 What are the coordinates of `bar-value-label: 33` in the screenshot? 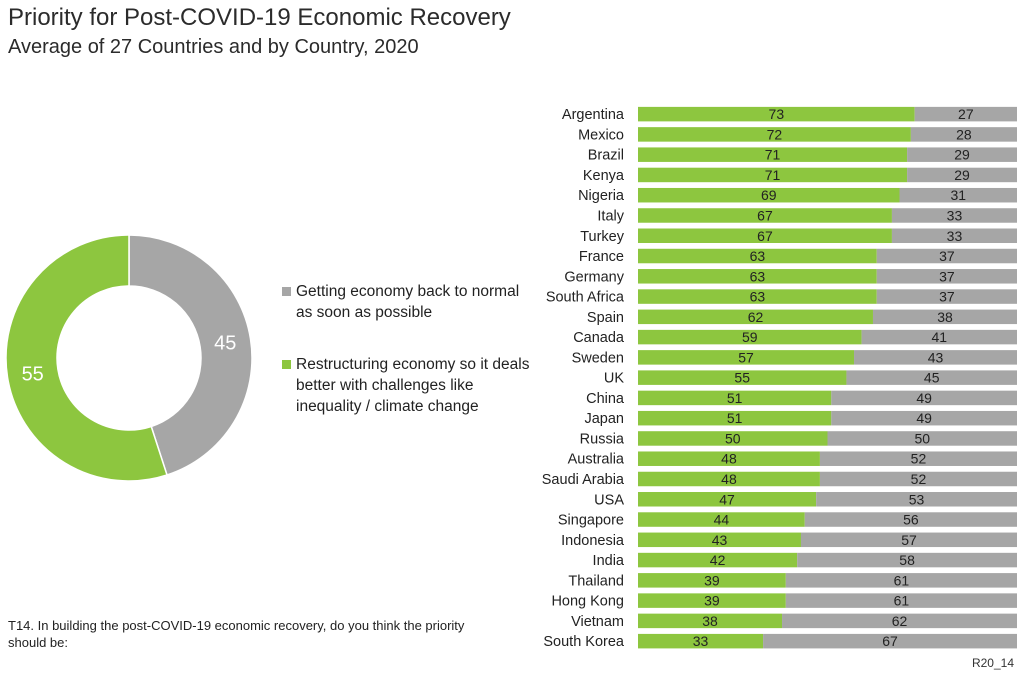 It's located at (955, 215).